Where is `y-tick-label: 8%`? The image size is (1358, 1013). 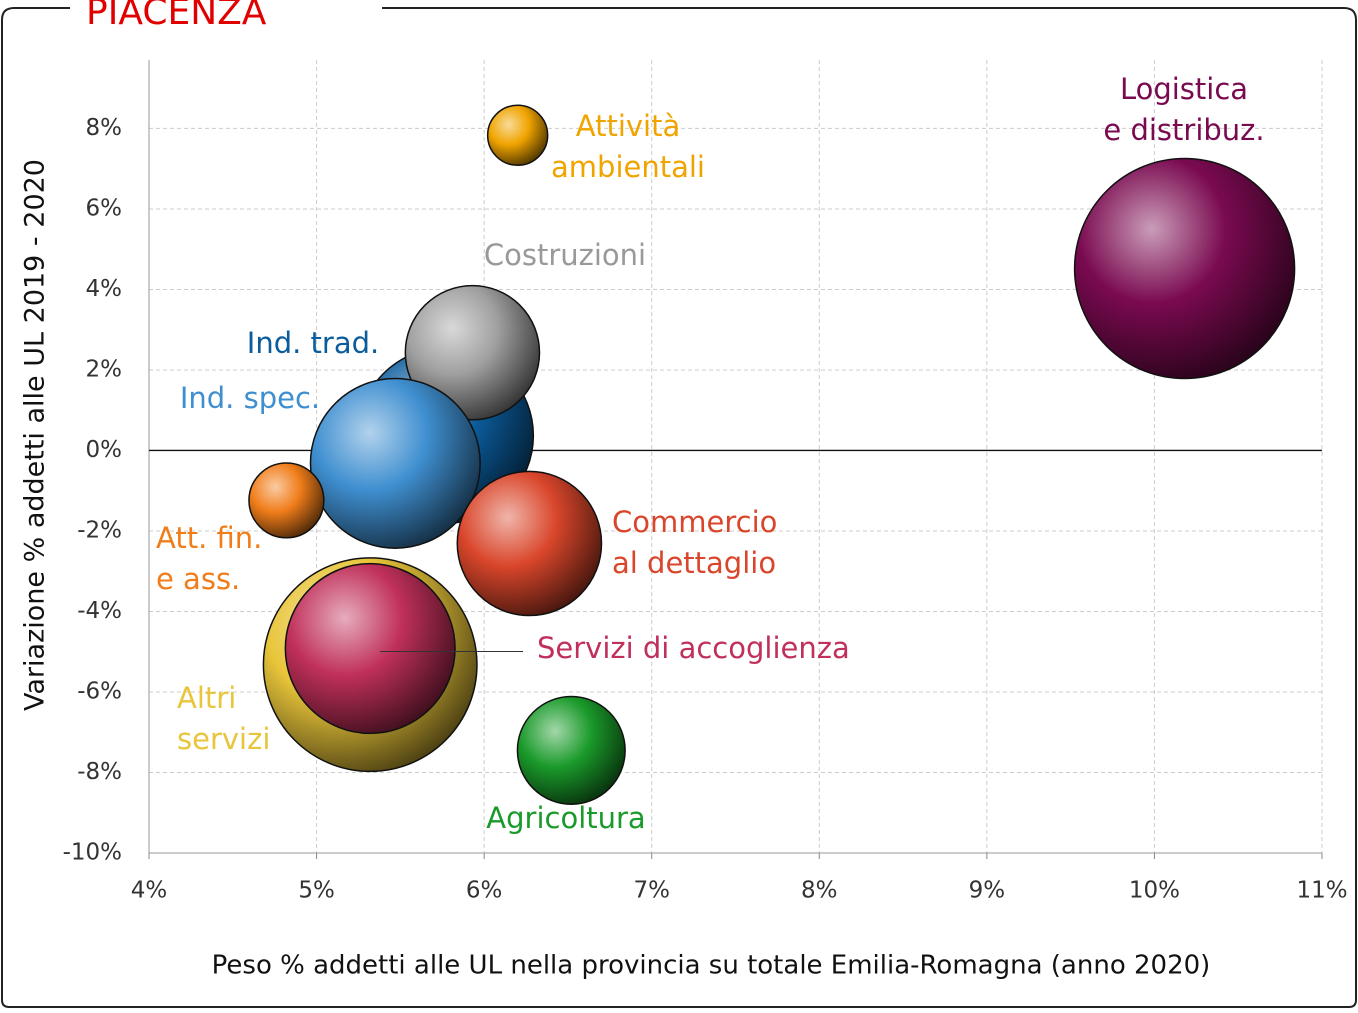
y-tick-label: 8% is located at coordinates (104, 128).